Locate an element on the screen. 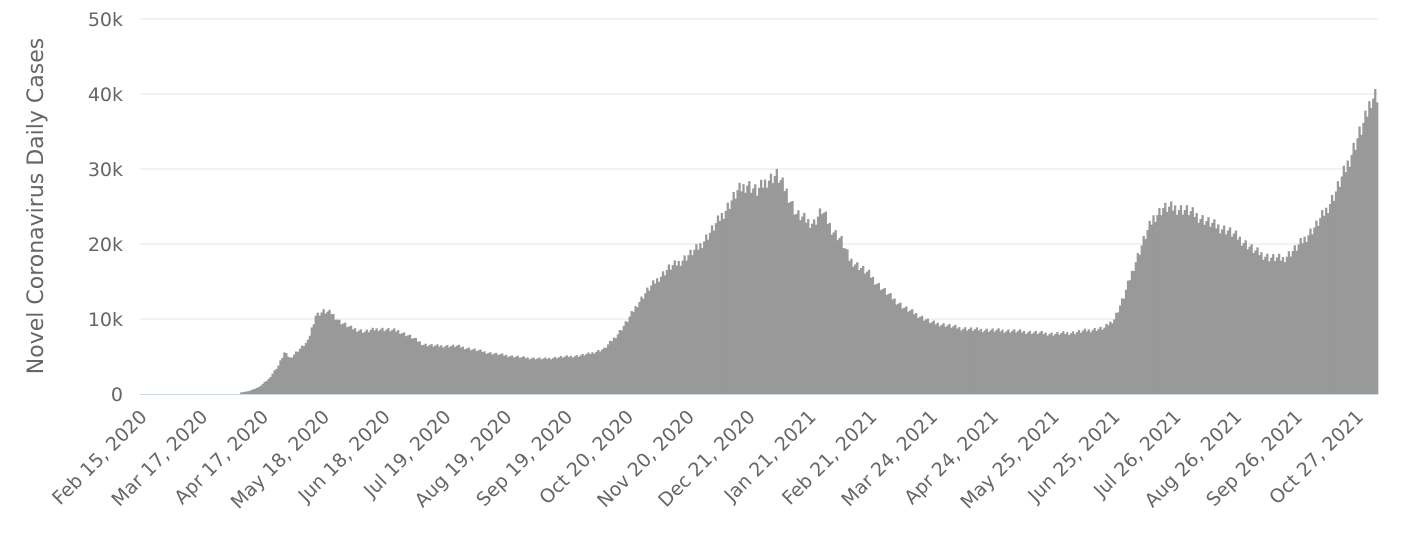 The width and height of the screenshot is (1401, 559). y-axis-label: Novel Coronavirus Daily Cases is located at coordinates (36, 206).